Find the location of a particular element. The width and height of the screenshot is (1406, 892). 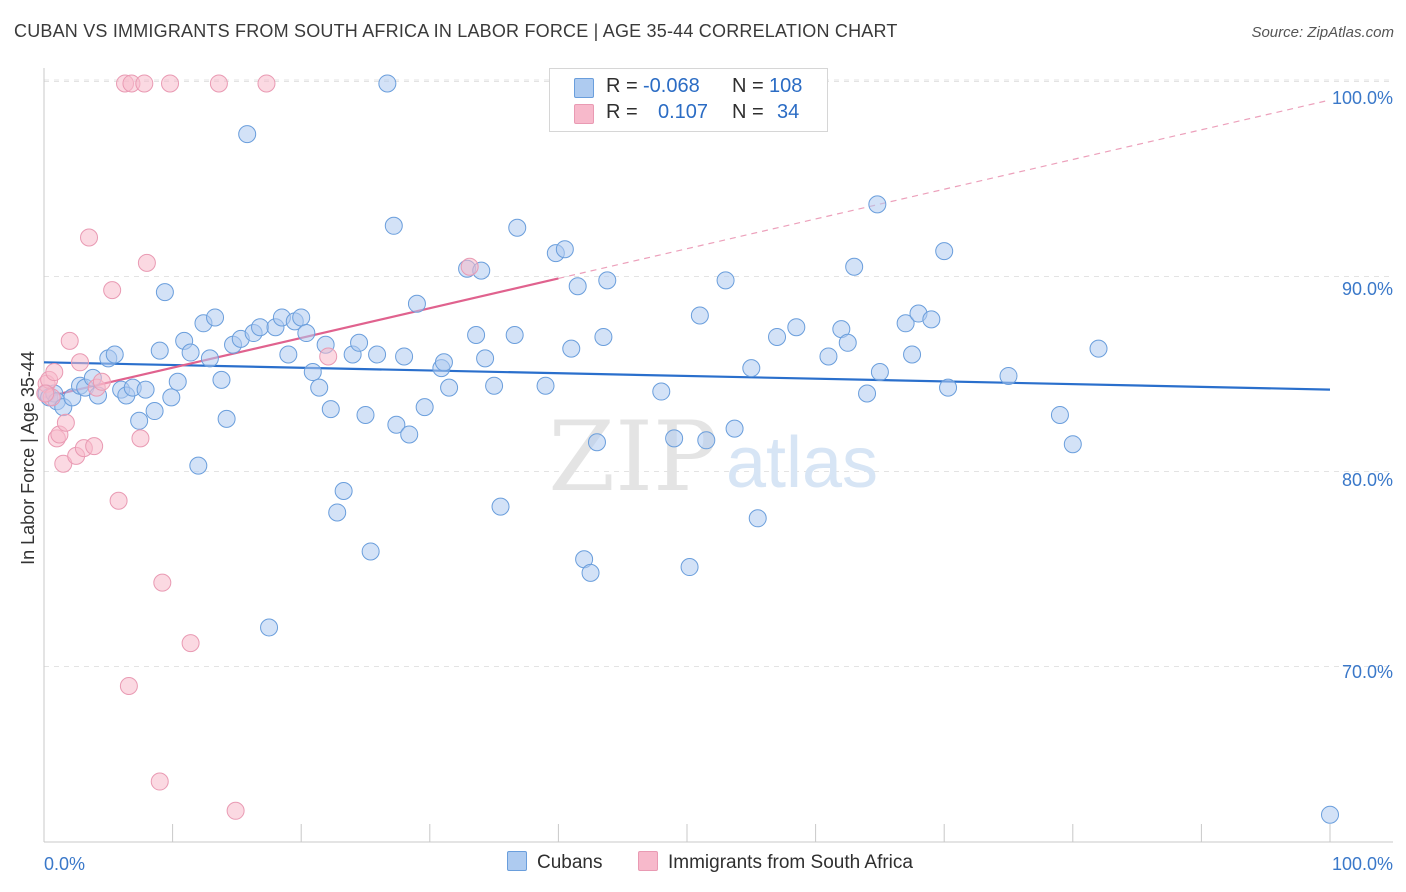

watermark-atlas-text: atlas is located at coordinates (802, 463).